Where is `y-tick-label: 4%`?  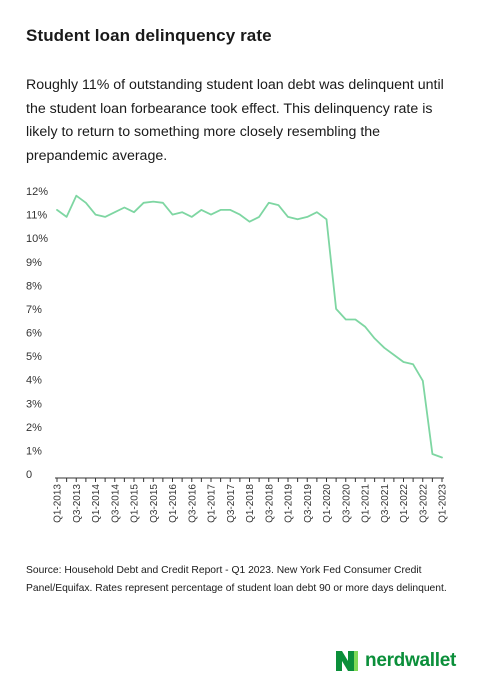 y-tick-label: 4% is located at coordinates (34, 381).